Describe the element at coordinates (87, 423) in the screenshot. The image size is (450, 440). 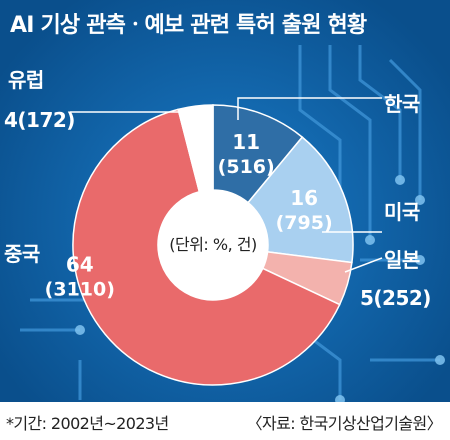
I see `footnote: *기간: 2002년~2023년` at that location.